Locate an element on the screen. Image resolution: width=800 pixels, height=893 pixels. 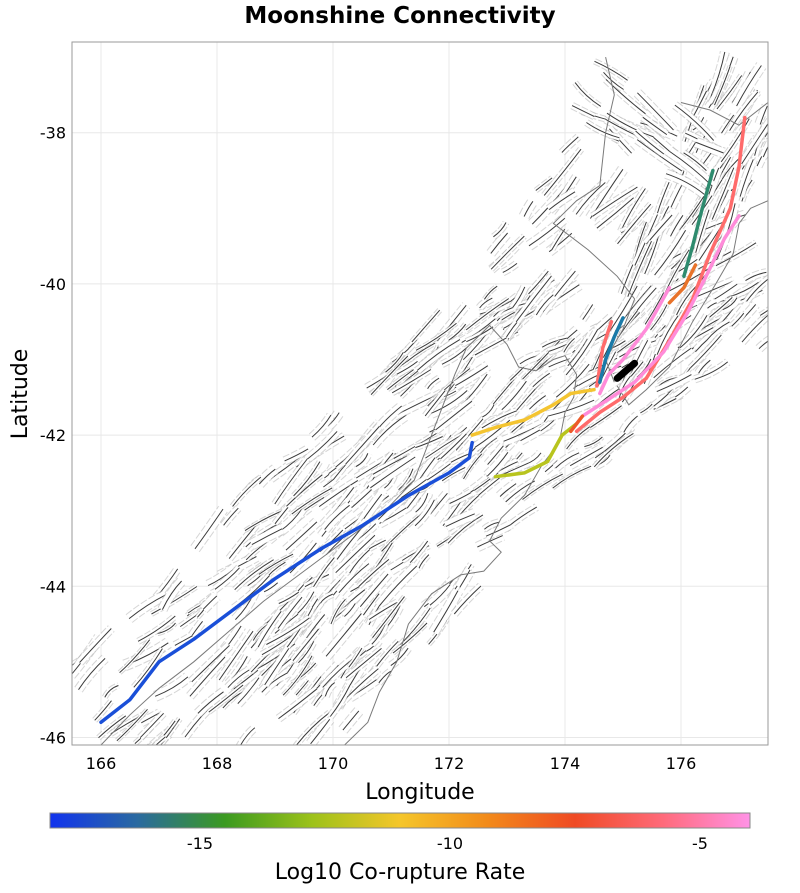
coastline-segment is located at coordinates (692, 303).